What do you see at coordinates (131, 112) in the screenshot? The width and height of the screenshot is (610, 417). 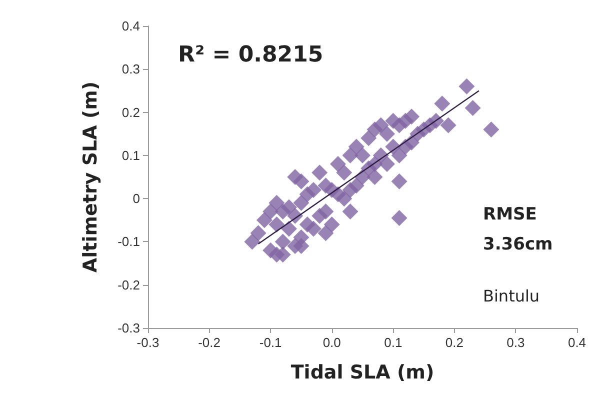 I see `y-tick-label: 0.2` at bounding box center [131, 112].